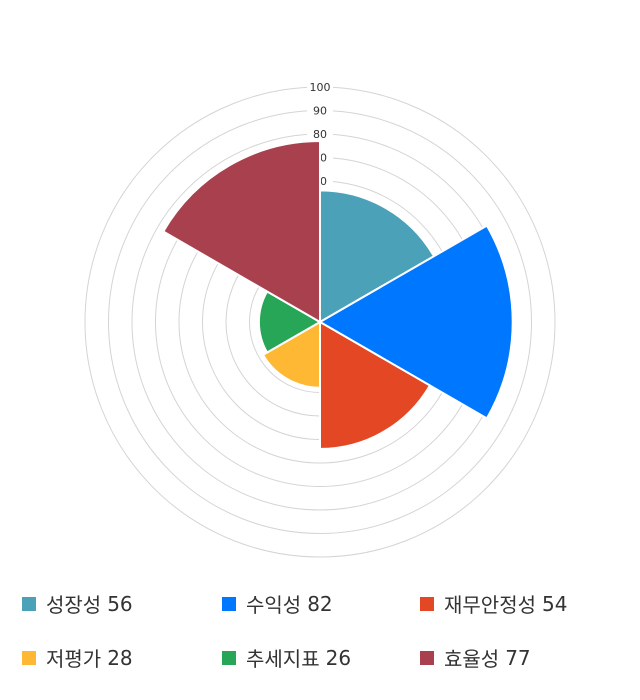 The image size is (640, 700). Describe the element at coordinates (555, 603) in the screenshot. I see `legend-value: 54` at that location.